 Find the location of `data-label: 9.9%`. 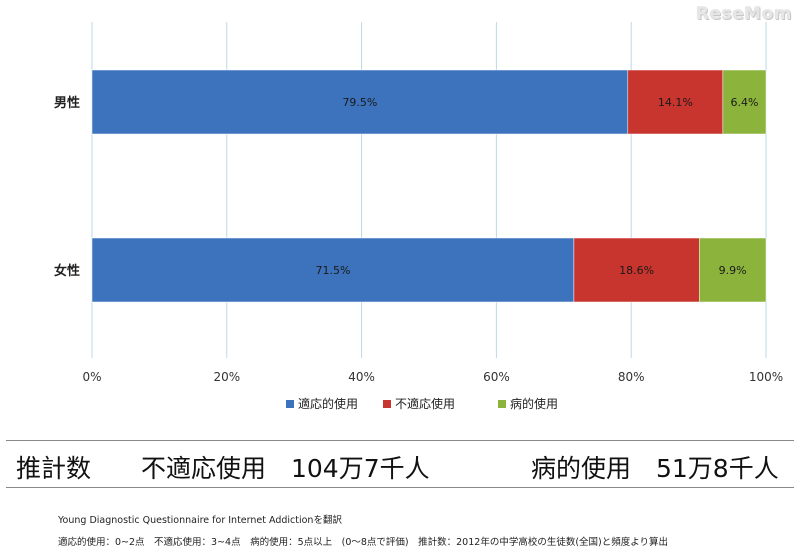

data-label: 9.9% is located at coordinates (733, 270).